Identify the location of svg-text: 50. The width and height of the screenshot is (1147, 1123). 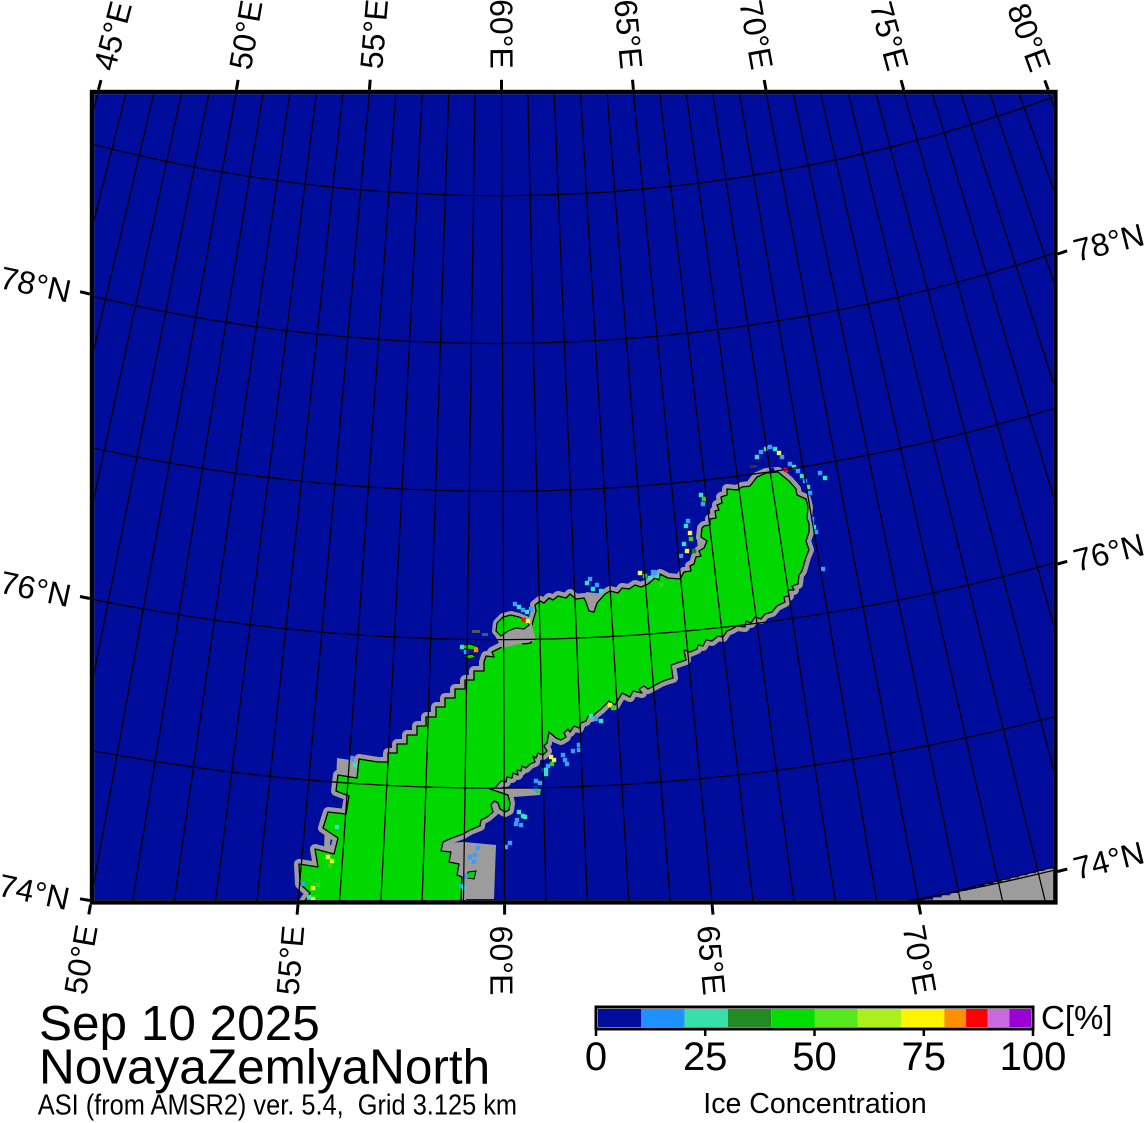
(814, 1057).